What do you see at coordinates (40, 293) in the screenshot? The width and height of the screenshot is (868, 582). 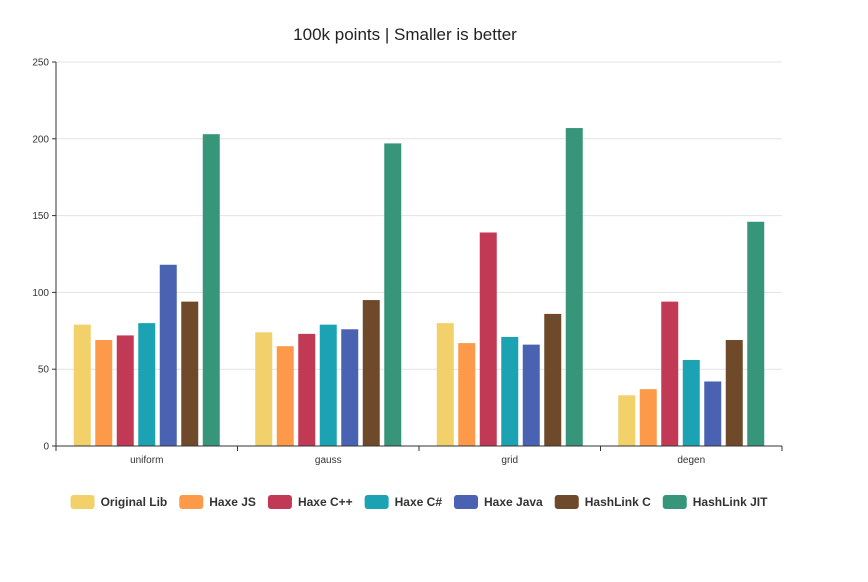 I see `y-tick-label: 100` at bounding box center [40, 293].